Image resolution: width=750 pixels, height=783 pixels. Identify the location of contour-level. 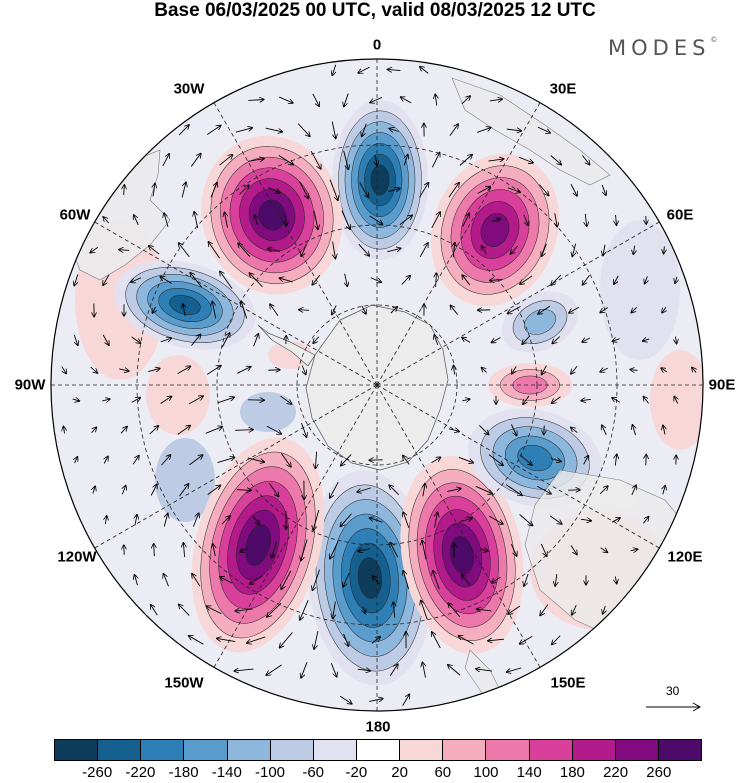
(535, 458).